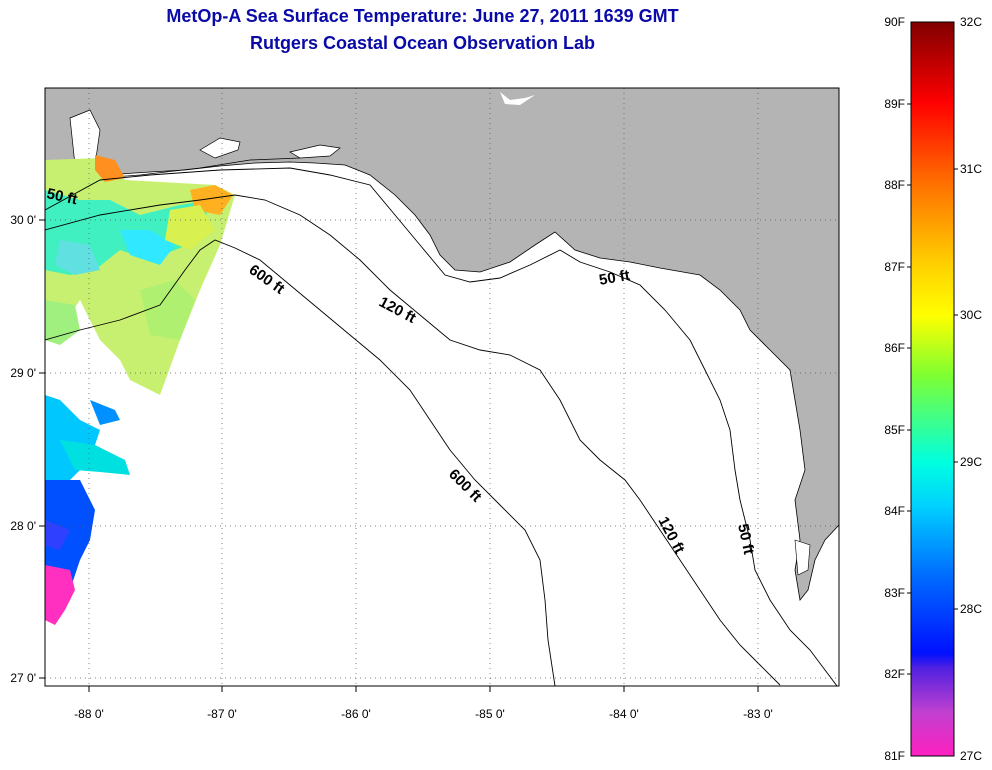 This screenshot has width=992, height=770. Describe the element at coordinates (894, 756) in the screenshot. I see `colorbar-f-label: 81F` at that location.